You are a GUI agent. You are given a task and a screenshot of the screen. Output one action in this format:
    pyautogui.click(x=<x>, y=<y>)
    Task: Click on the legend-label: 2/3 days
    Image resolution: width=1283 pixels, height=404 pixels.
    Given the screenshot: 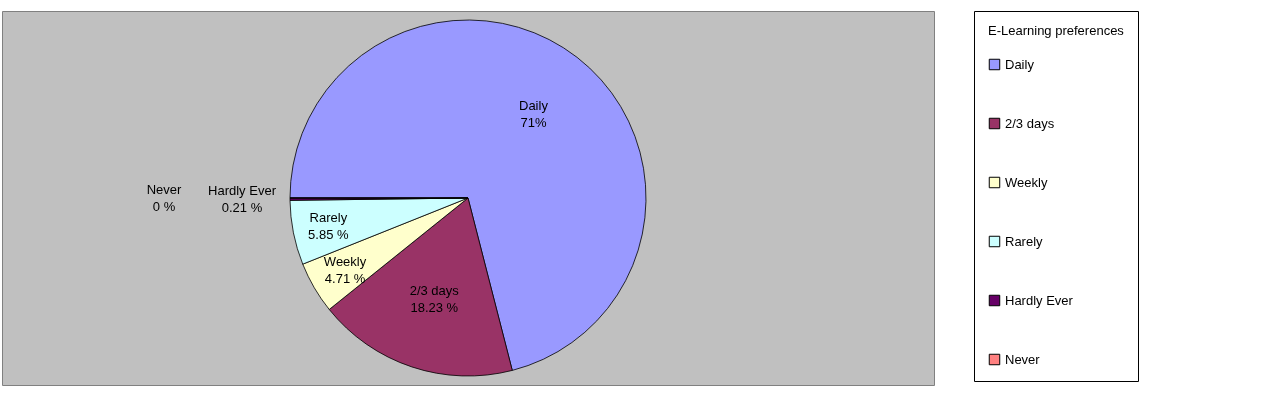 What is the action you would take?
    pyautogui.click(x=1030, y=123)
    